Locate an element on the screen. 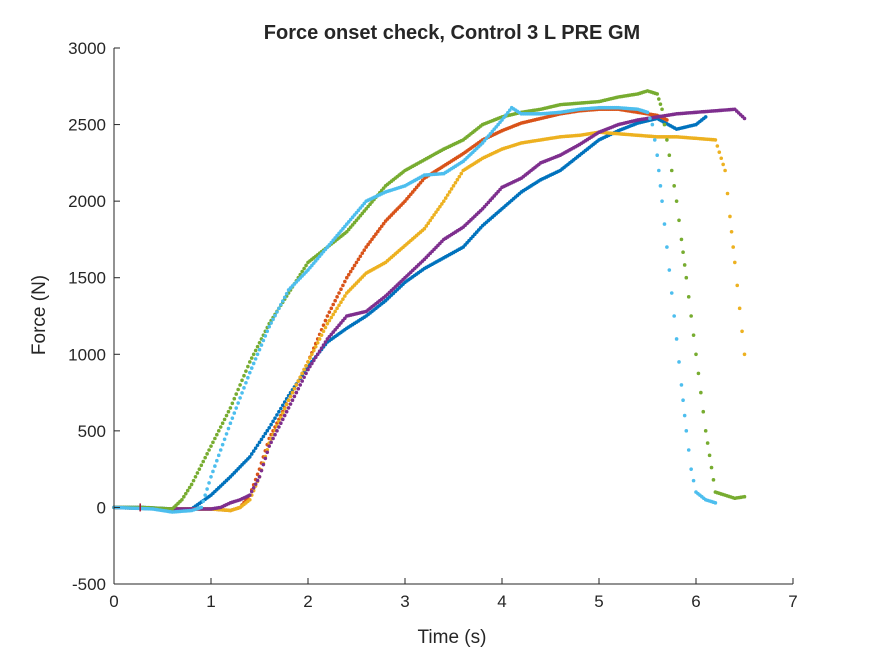 The height and width of the screenshot is (661, 875). x-tick-label: 1 is located at coordinates (210, 601).